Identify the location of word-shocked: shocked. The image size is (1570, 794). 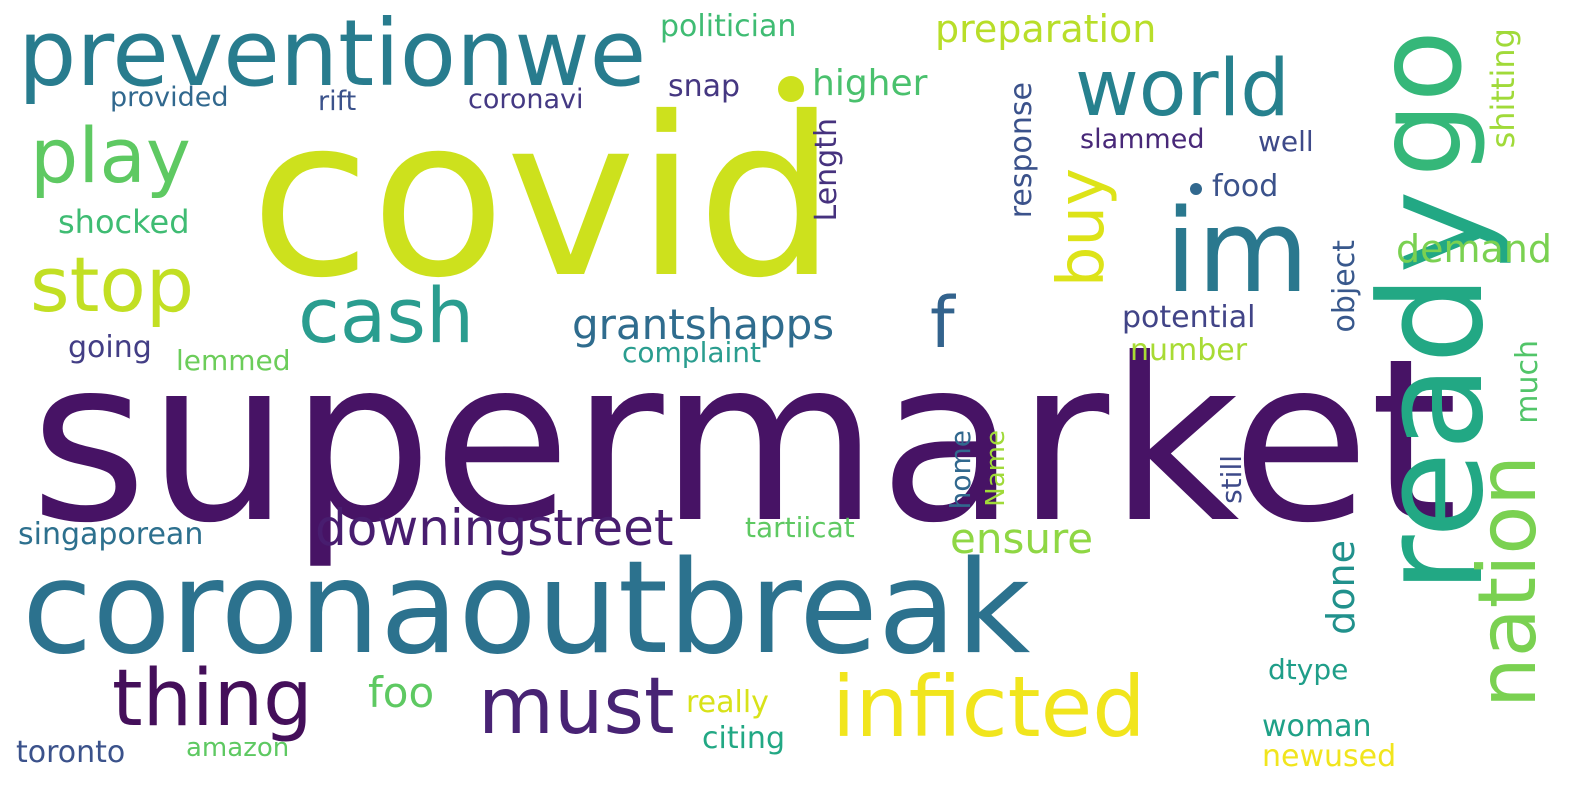
(124, 222).